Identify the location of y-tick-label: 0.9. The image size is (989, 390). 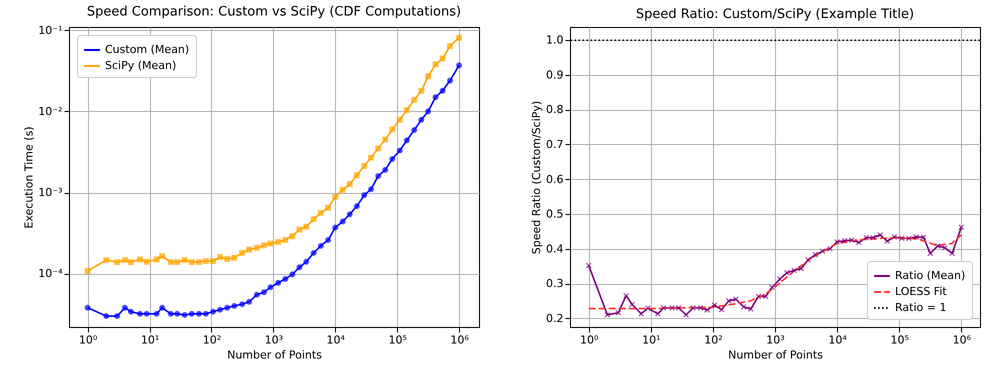
(555, 75).